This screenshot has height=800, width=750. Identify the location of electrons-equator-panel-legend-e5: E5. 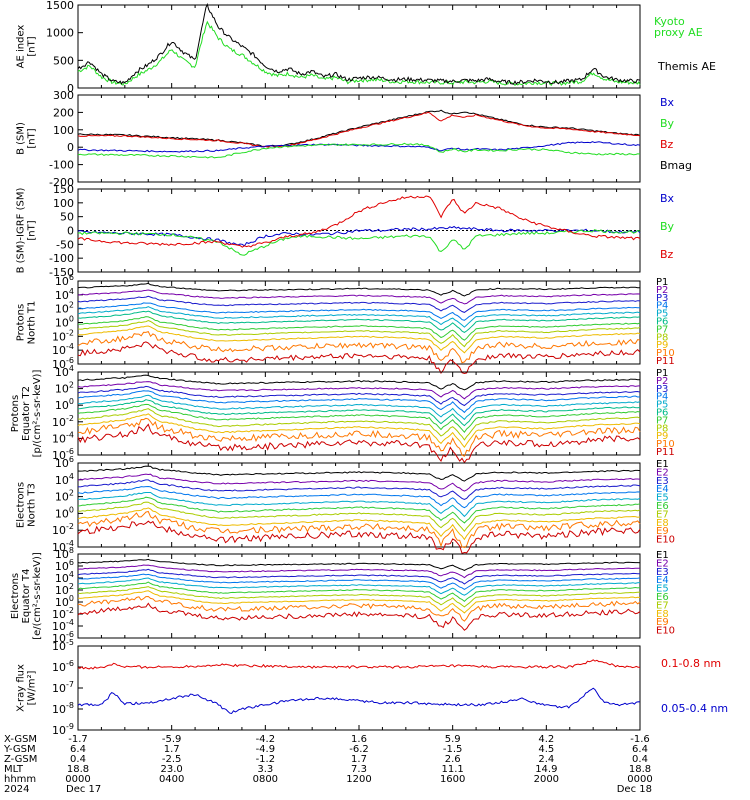
(662, 589).